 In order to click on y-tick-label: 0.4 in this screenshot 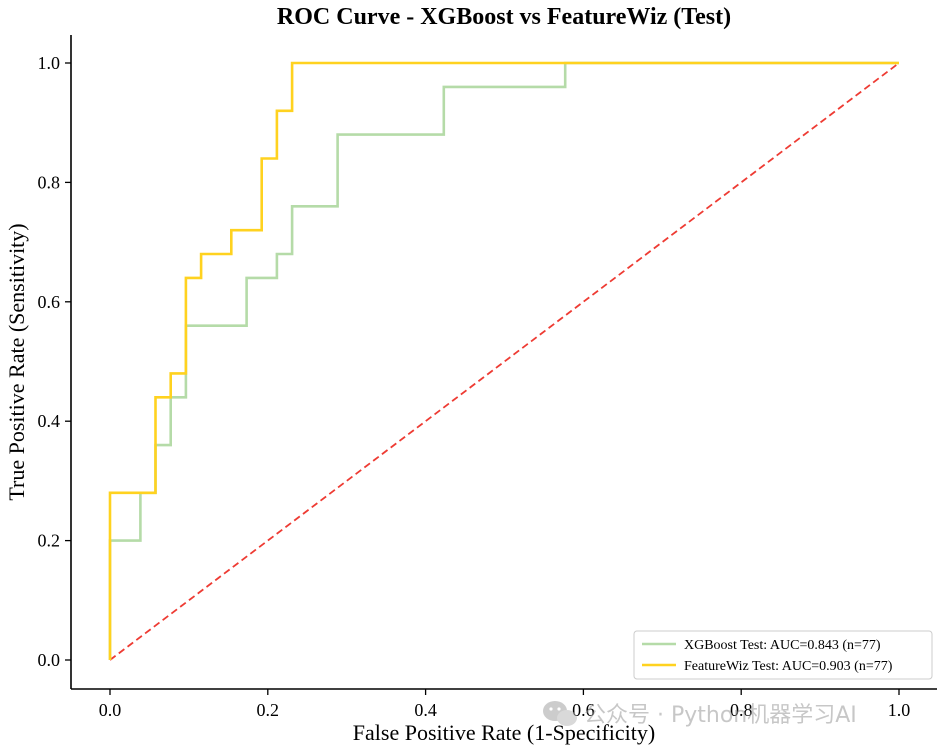, I will do `click(49, 421)`.